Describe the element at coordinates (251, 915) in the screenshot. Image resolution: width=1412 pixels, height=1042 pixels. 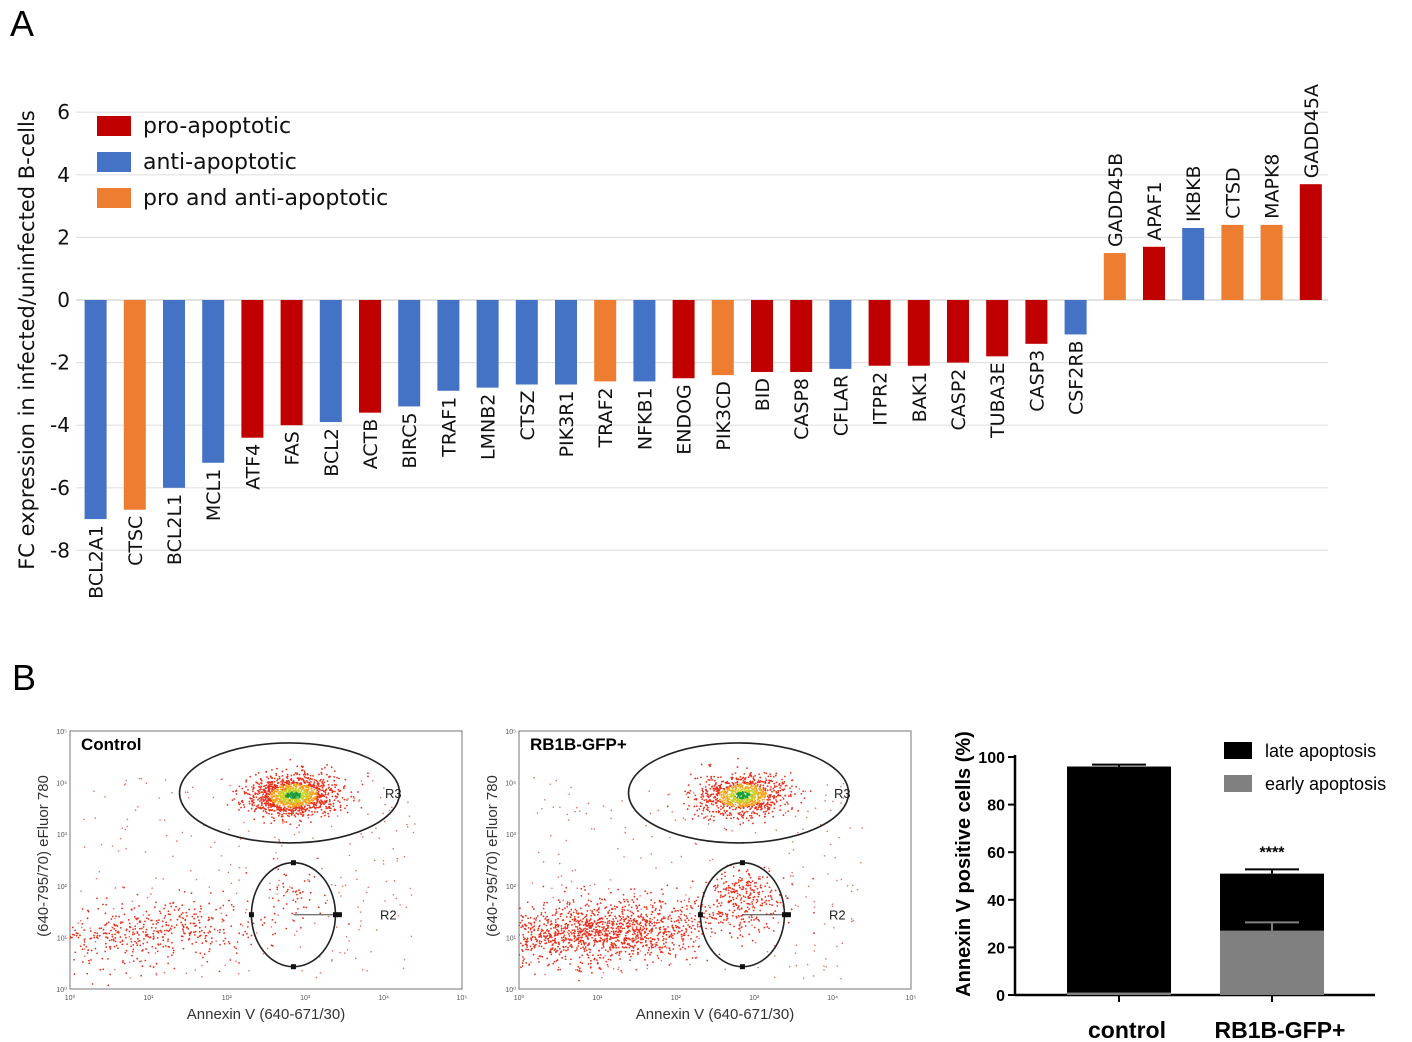
I see `gate-handle` at that location.